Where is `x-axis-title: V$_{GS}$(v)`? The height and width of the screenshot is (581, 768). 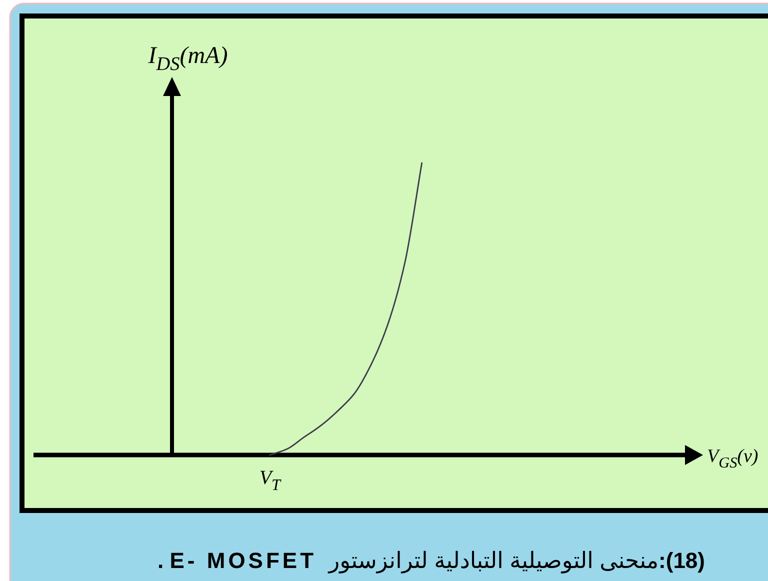
x-axis-title: V$_{GS}$(v) is located at coordinates (732, 459).